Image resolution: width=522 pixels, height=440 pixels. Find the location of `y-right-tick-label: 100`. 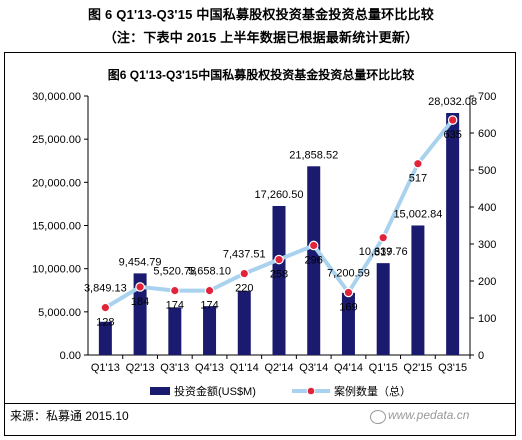

y-right-tick-label: 100 is located at coordinates (487, 319).